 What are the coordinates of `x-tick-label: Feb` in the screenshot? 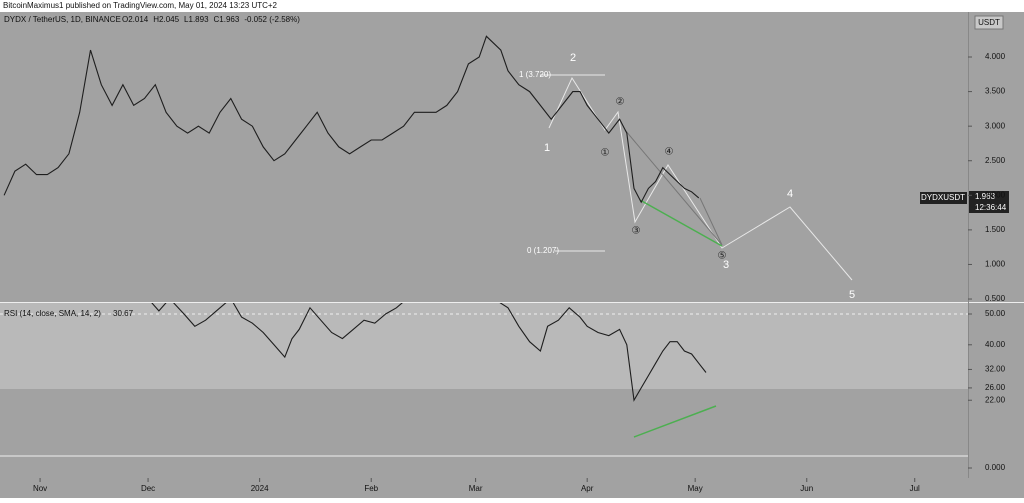 It's located at (371, 488).